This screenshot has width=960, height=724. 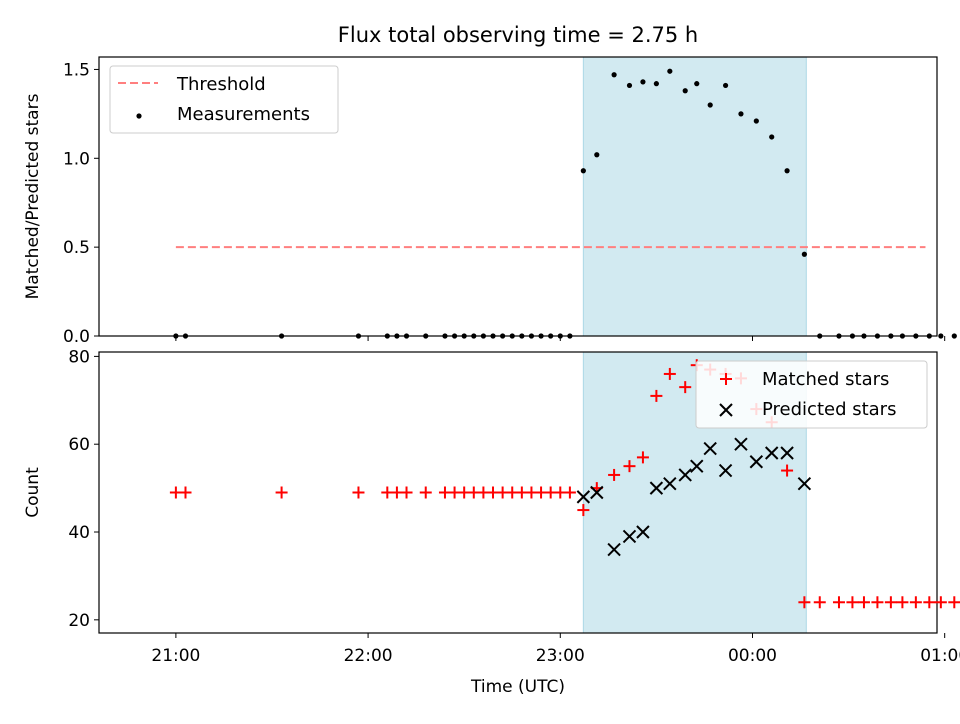 I want to click on top-legend: Threshold Measurements, so click(x=224, y=99).